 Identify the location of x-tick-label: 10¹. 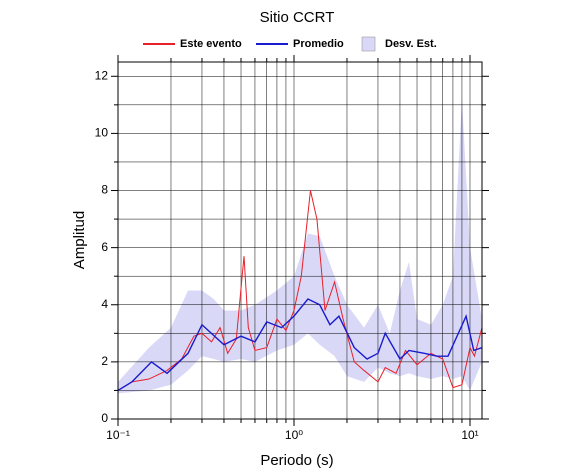
(469, 435).